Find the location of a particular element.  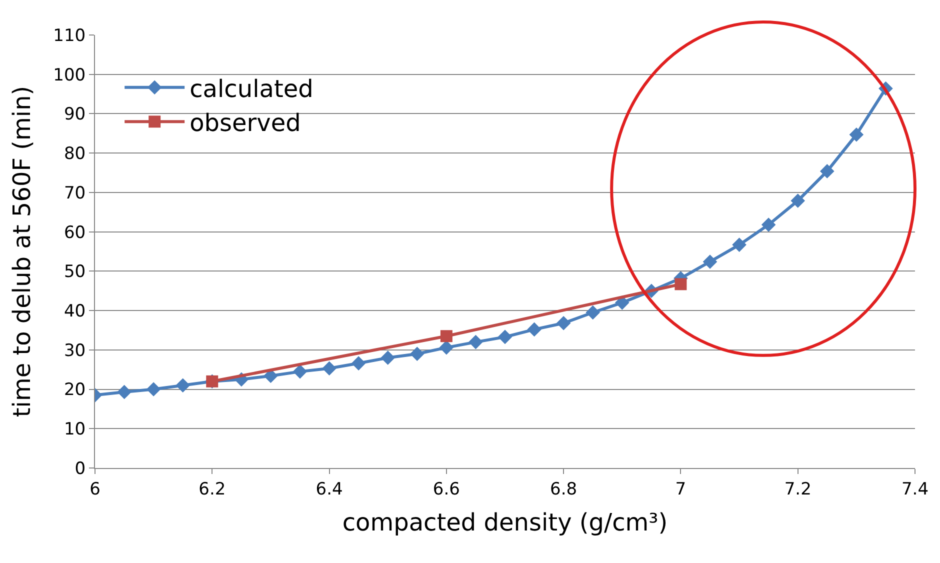

x-tick-label: 6.6 is located at coordinates (446, 489).